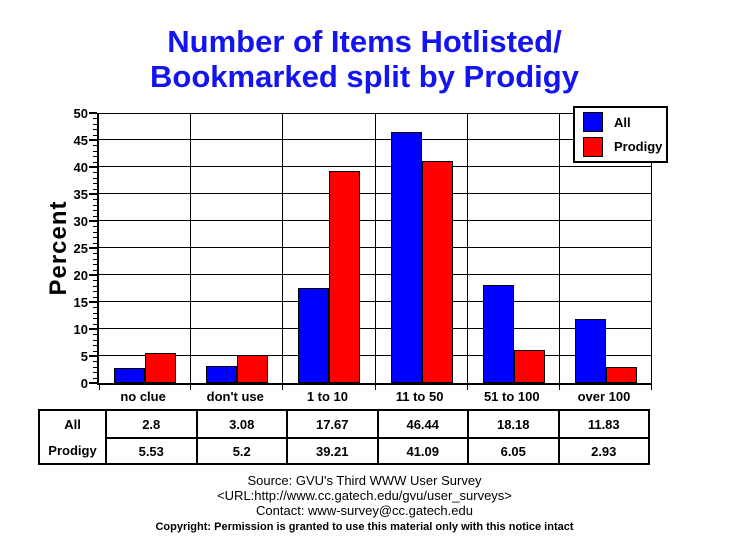 Image resolution: width=729 pixels, height=553 pixels. What do you see at coordinates (150, 450) in the screenshot?
I see `table-cell: 5.53` at bounding box center [150, 450].